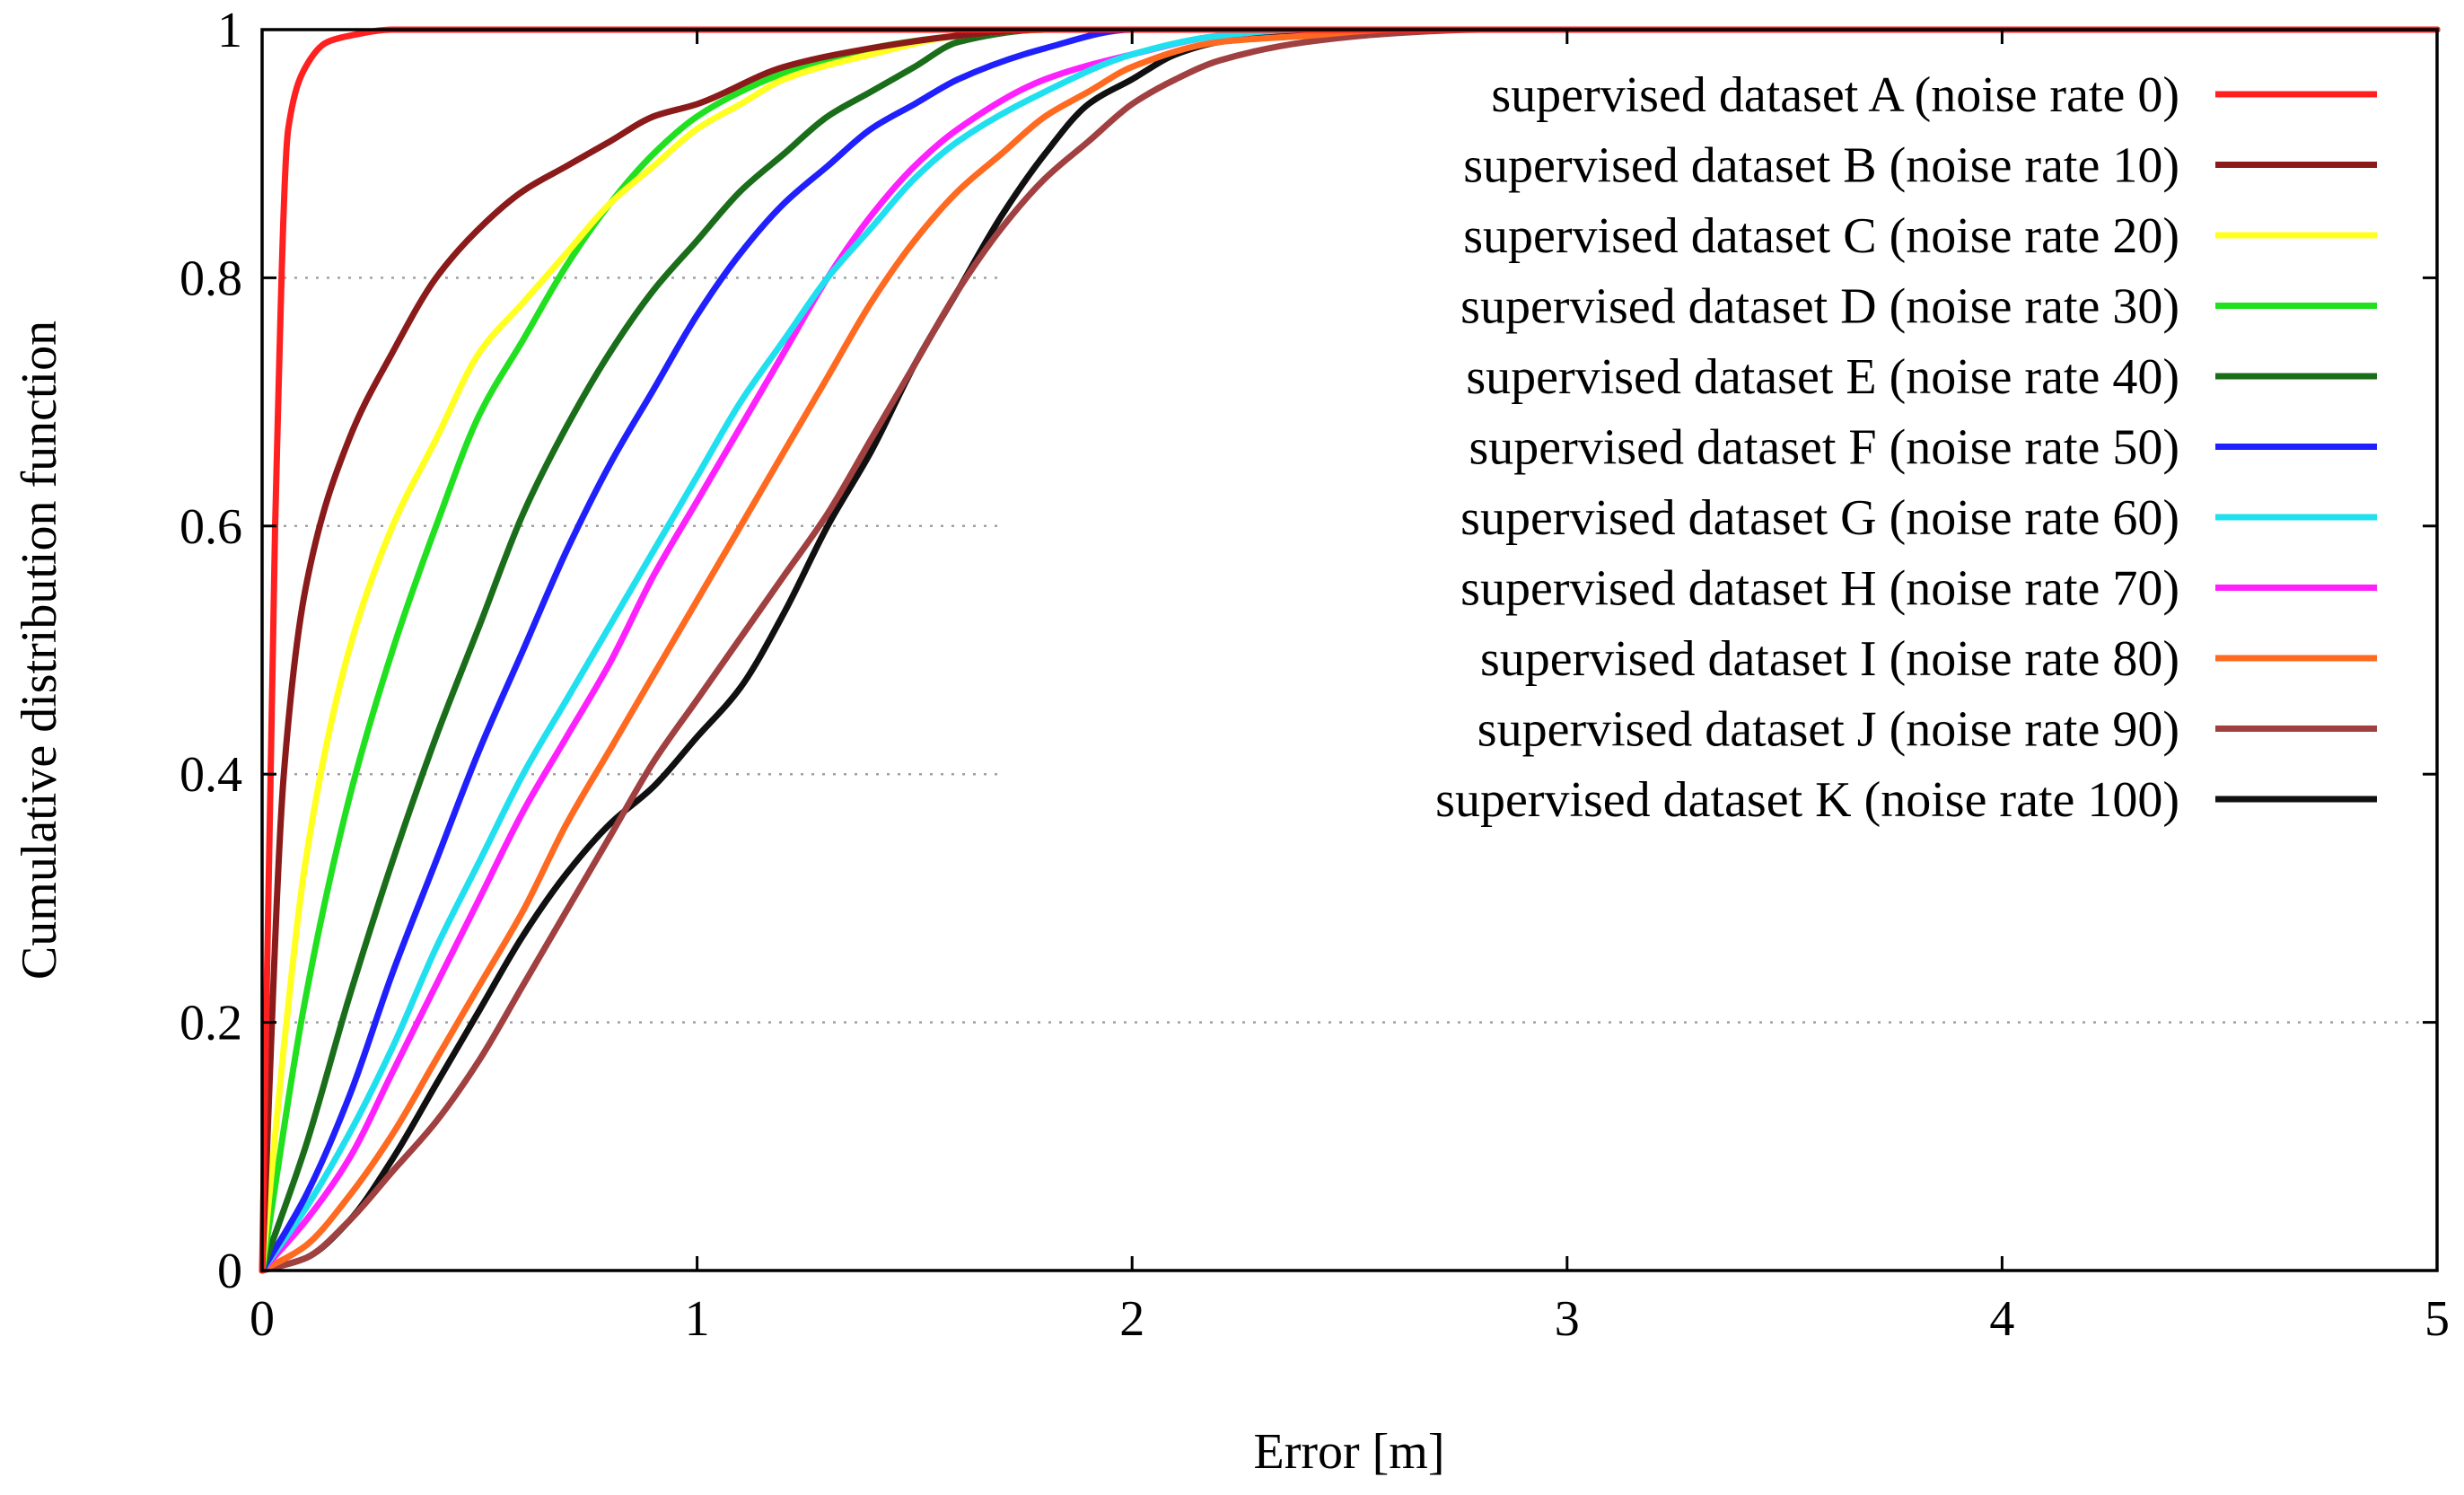 Image resolution: width=2464 pixels, height=1495 pixels. Describe the element at coordinates (1567, 1319) in the screenshot. I see `x-tick-label: 3` at that location.